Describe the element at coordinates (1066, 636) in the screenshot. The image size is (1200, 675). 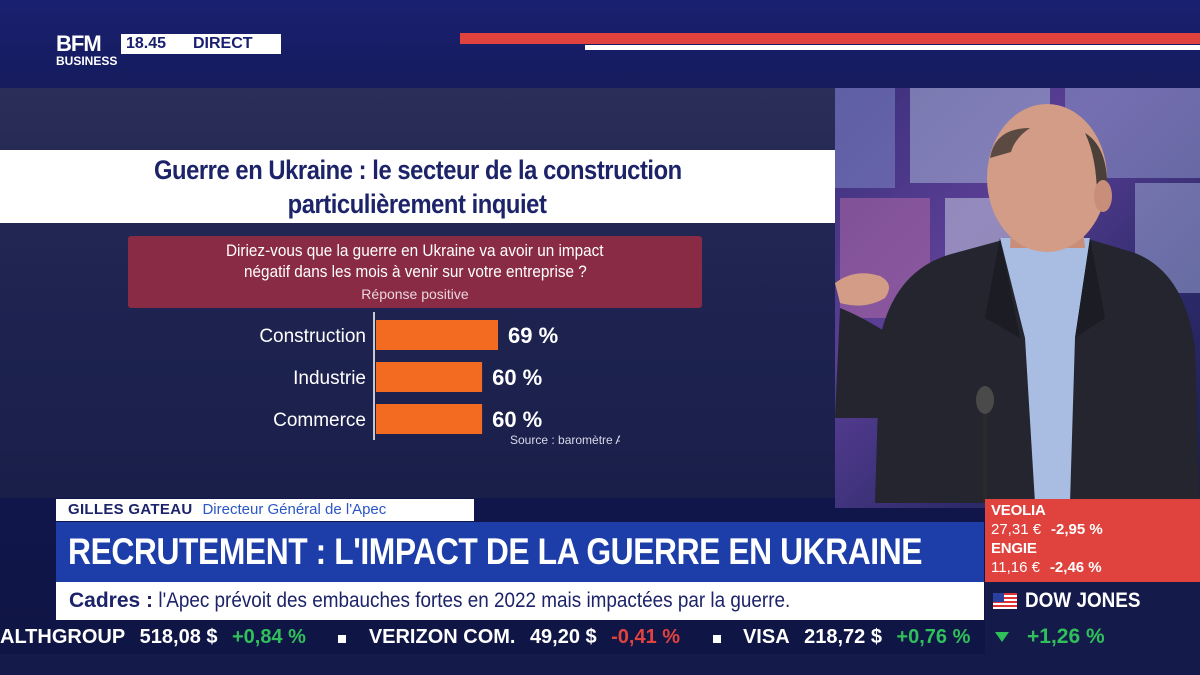
I see `index-change: +1,26 %` at that location.